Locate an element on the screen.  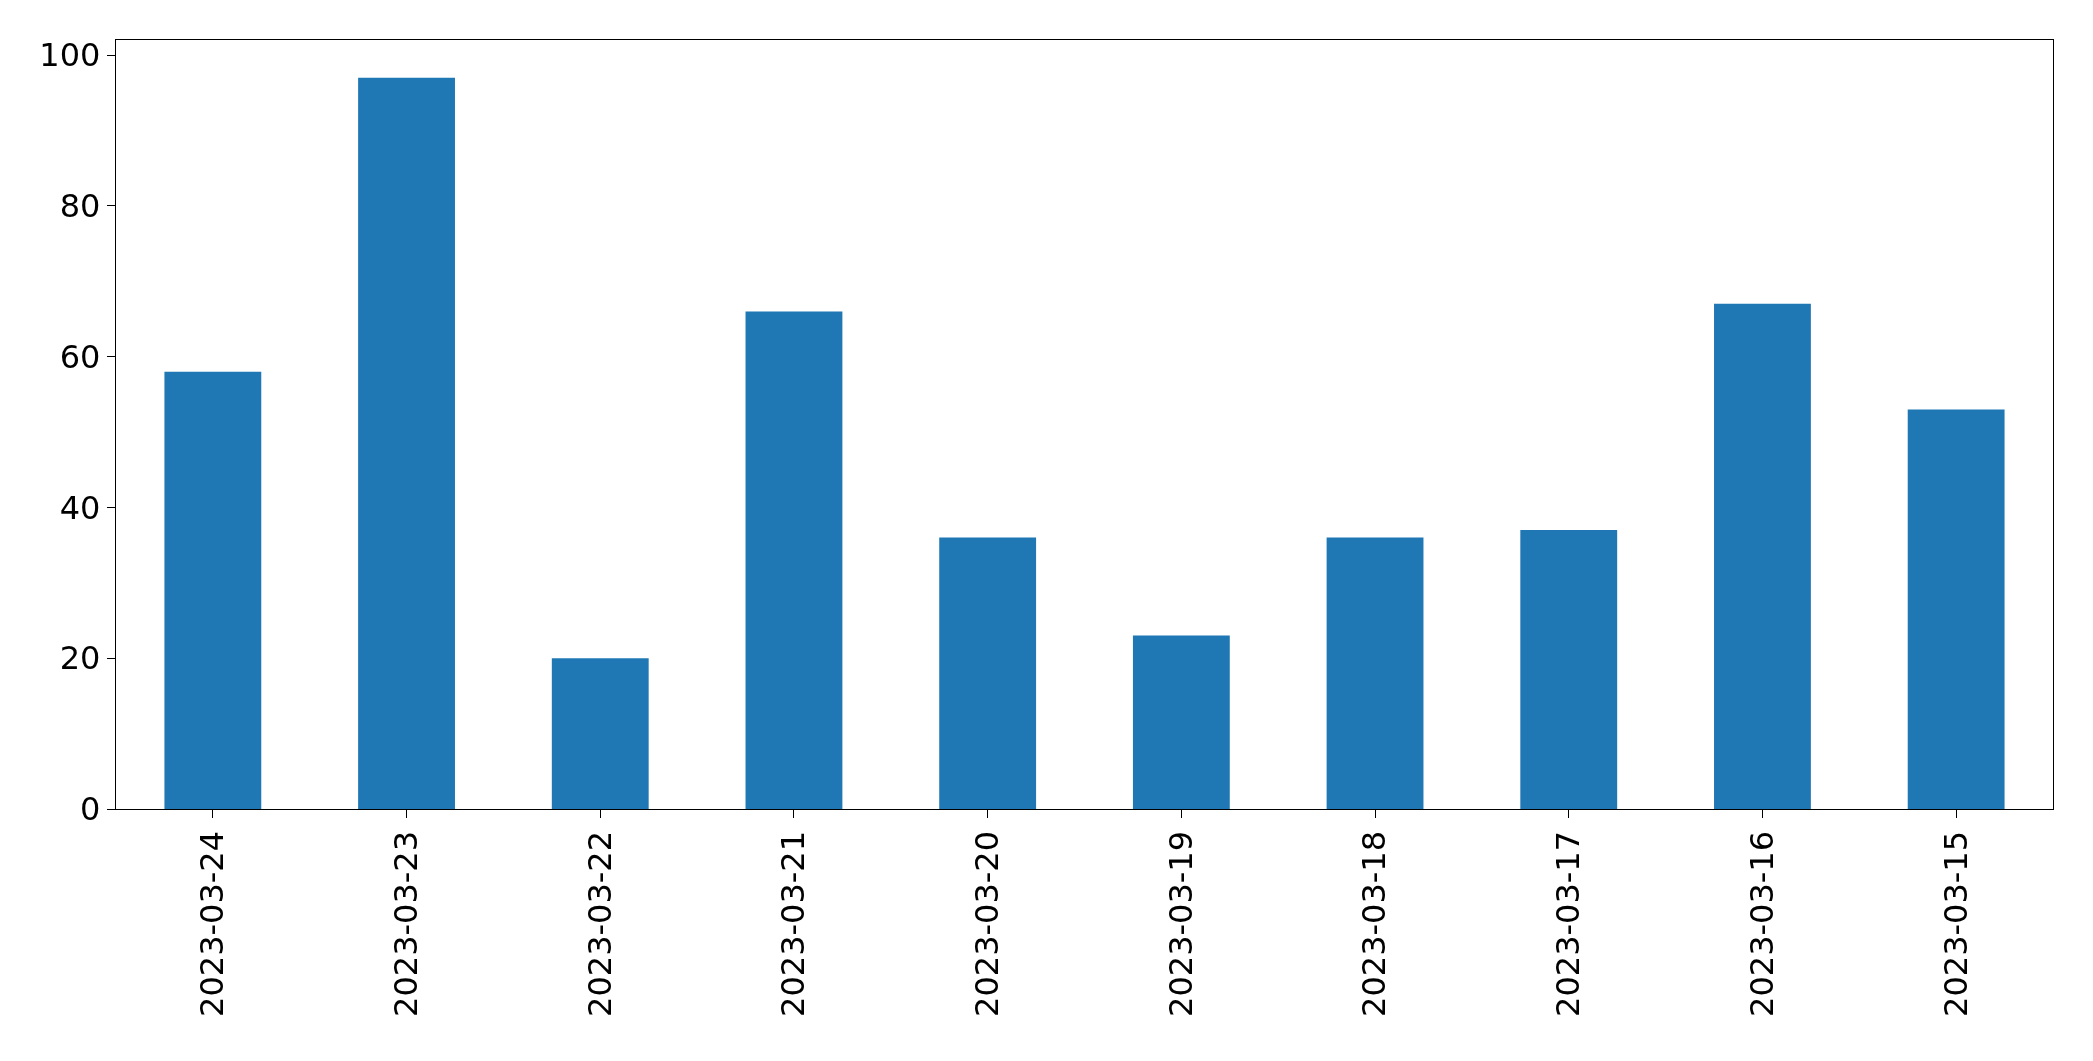
x-tick-label: 2023-03-21 is located at coordinates (793, 923).